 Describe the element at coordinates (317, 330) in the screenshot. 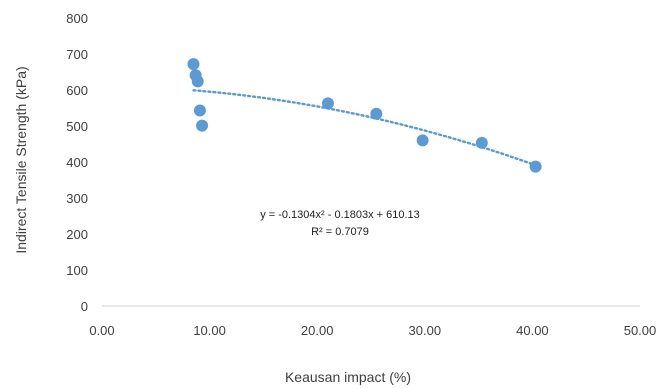

I see `x-tick-label: 20.00` at that location.